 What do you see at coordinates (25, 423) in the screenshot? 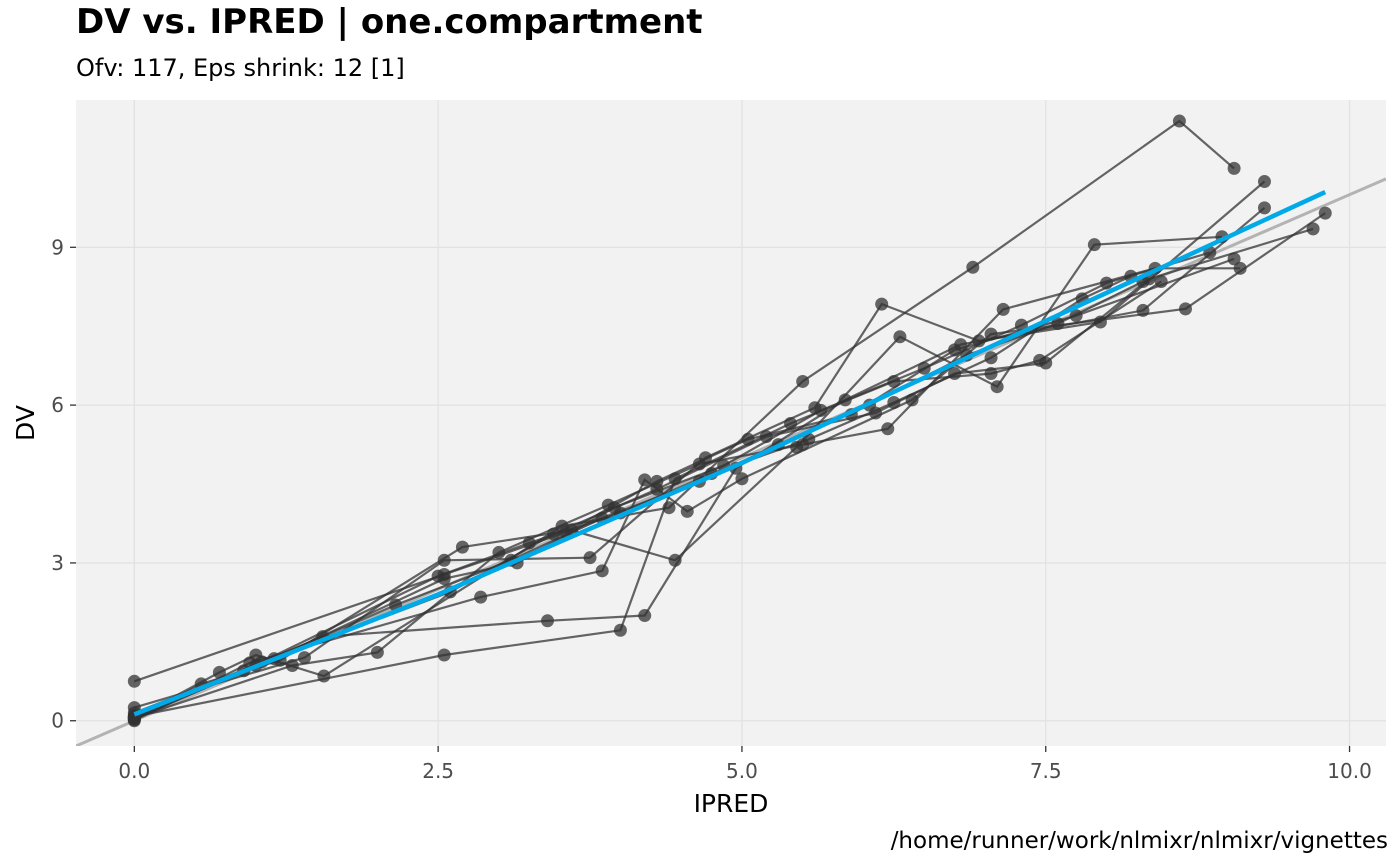
I see `y-axis-label: DV` at bounding box center [25, 423].